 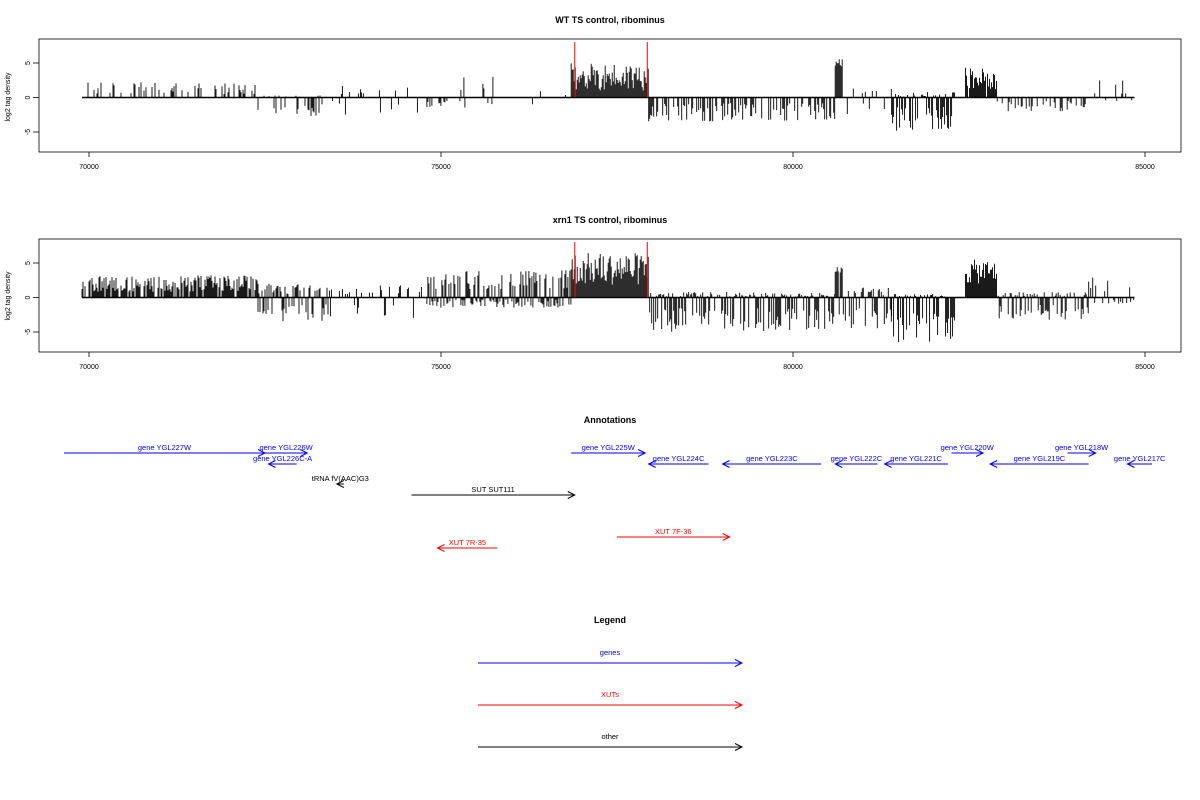 I want to click on legend-item: XUTs, so click(x=611, y=699).